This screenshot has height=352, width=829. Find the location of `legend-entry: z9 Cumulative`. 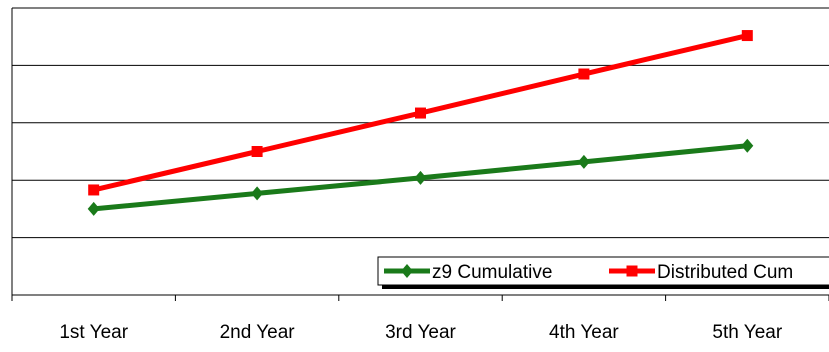

legend-entry: z9 Cumulative is located at coordinates (468, 272).